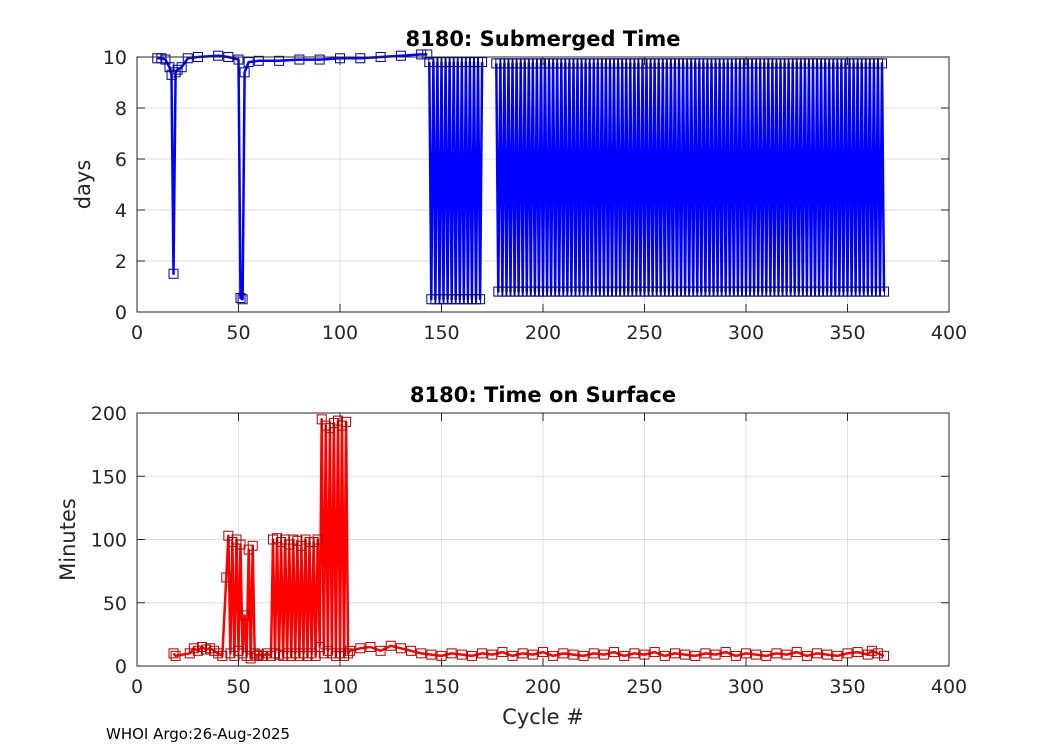 Image resolution: width=1050 pixels, height=750 pixels. I want to click on y-tick-label: 8, so click(121, 109).